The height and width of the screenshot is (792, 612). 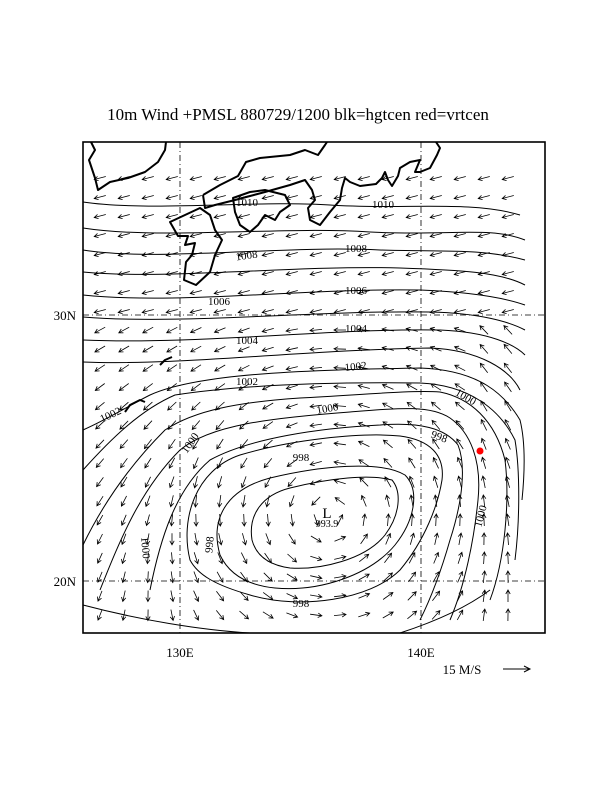 What do you see at coordinates (527, 669) in the screenshot?
I see `wind-legend-arrow-head` at bounding box center [527, 669].